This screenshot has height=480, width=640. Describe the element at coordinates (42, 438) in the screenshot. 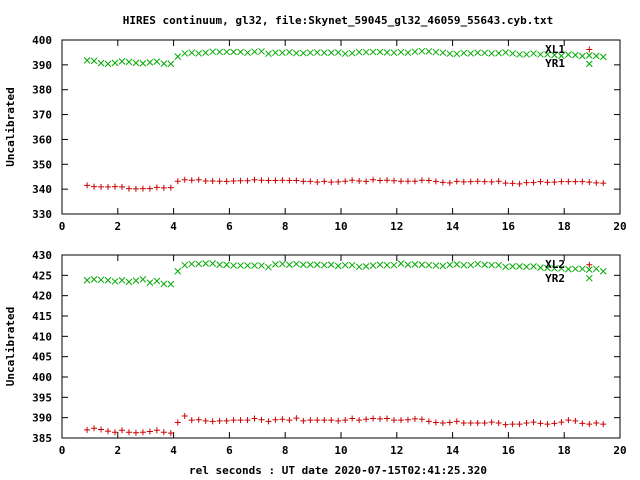

I see `y-tick-label: 385` at that location.